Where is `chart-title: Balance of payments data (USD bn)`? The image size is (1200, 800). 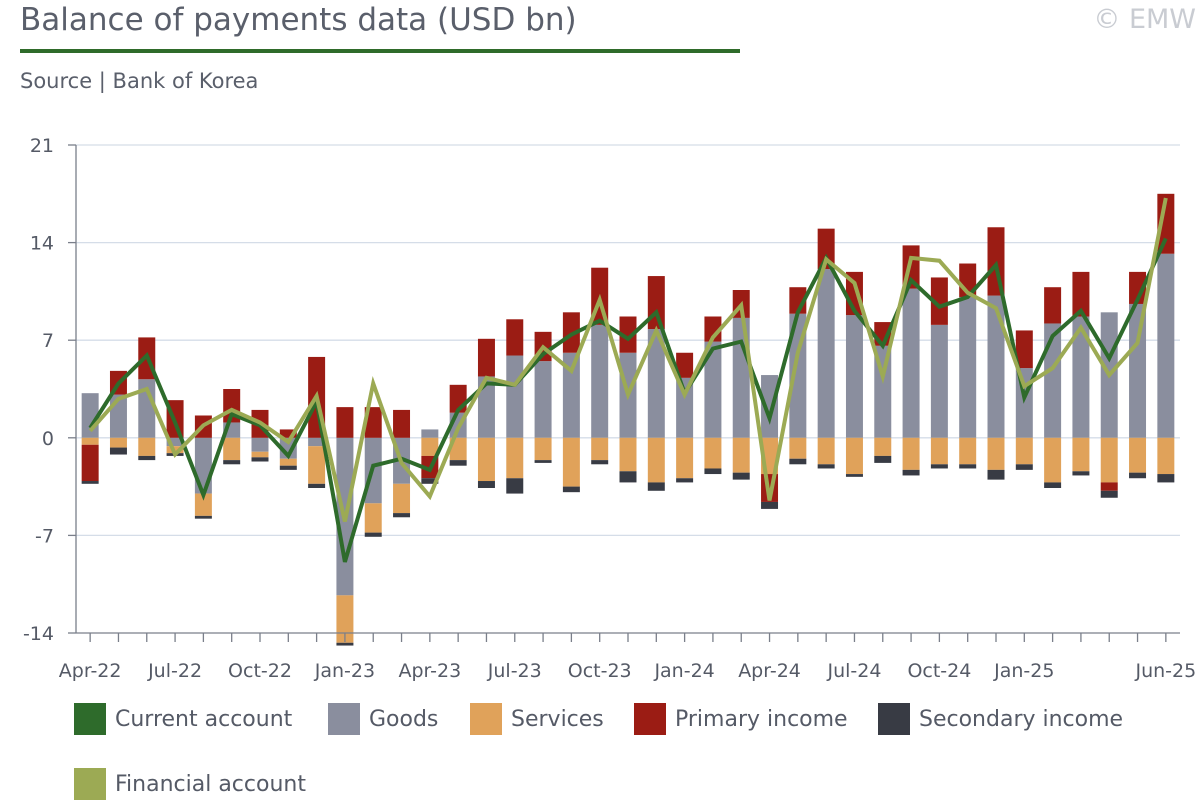
chart-title: Balance of payments data (USD bn) is located at coordinates (298, 20).